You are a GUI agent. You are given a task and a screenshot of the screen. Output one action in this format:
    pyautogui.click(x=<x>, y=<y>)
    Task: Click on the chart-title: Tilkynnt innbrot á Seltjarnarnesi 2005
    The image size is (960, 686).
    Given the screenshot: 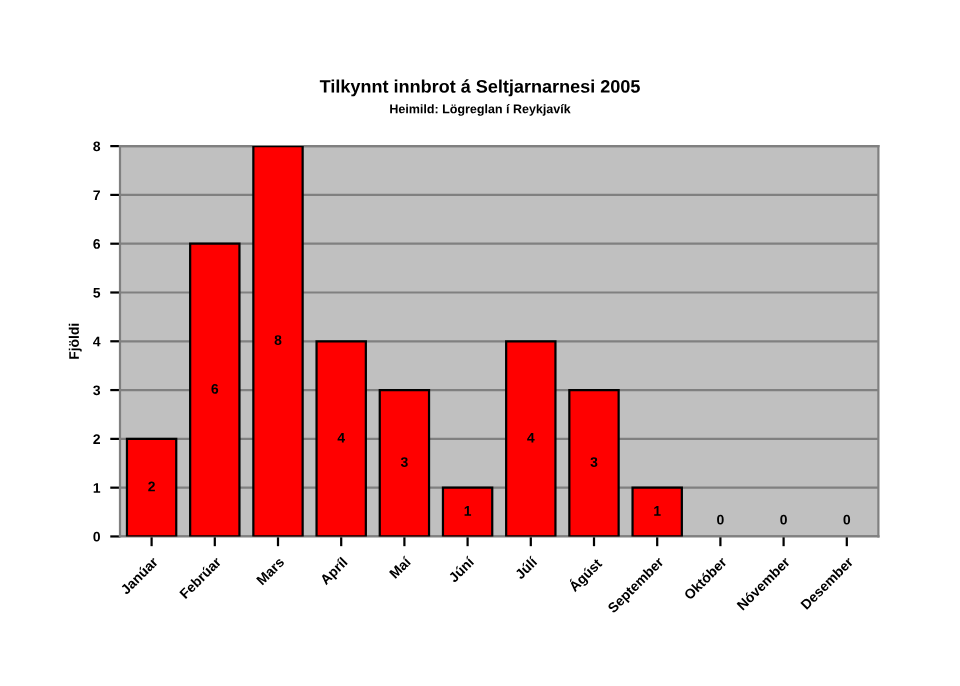 What is the action you would take?
    pyautogui.click(x=479, y=88)
    